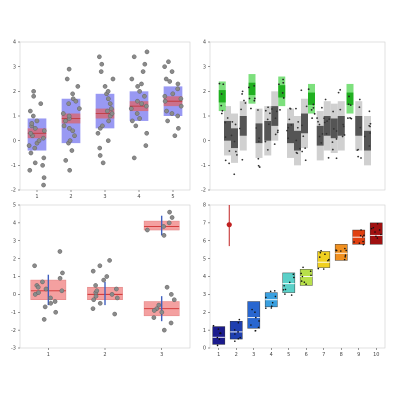 The image size is (400, 400). What do you see at coordinates (14, 67) in the screenshot?
I see `y-tick-label: 3` at bounding box center [14, 67].